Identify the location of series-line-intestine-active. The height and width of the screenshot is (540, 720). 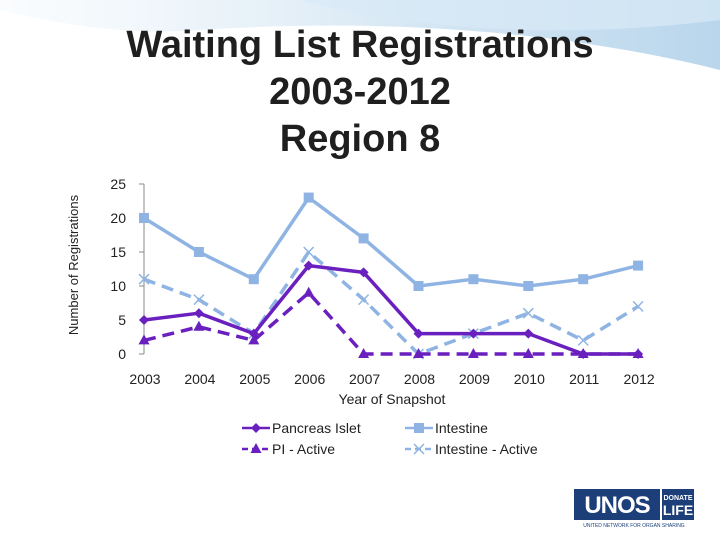
(391, 303).